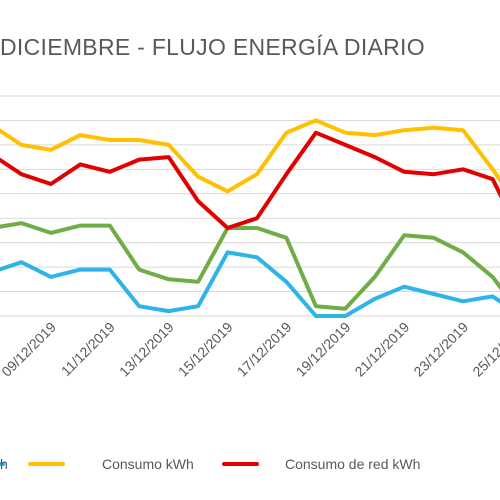 This screenshot has width=500, height=500. What do you see at coordinates (148, 464) in the screenshot?
I see `legend-label: Consumo kWh` at bounding box center [148, 464].